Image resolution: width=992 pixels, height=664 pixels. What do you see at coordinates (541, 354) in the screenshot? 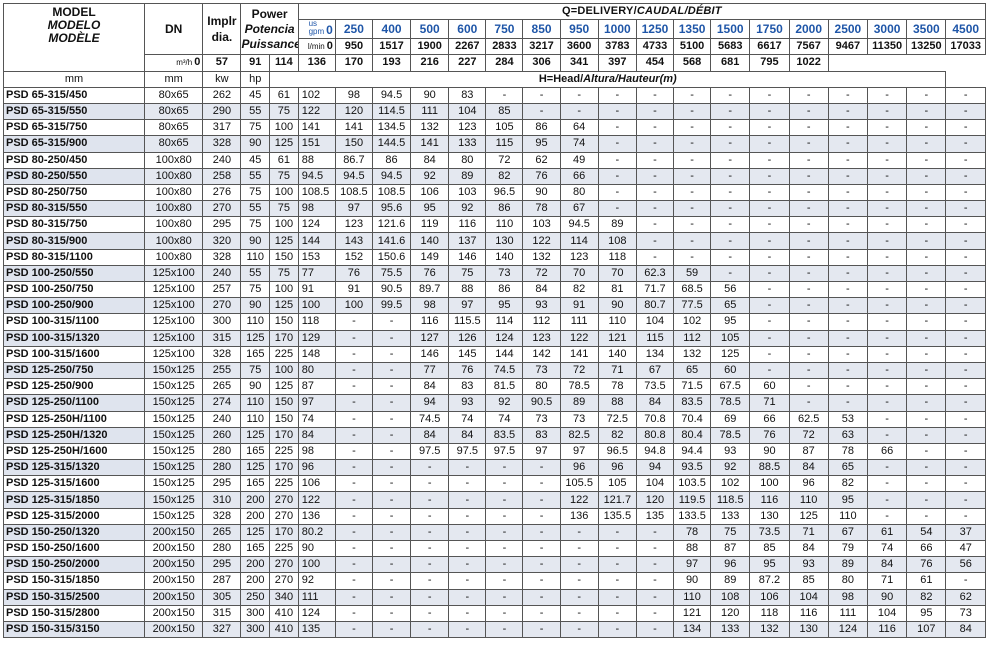
I see `head-cell: 142` at bounding box center [541, 354].